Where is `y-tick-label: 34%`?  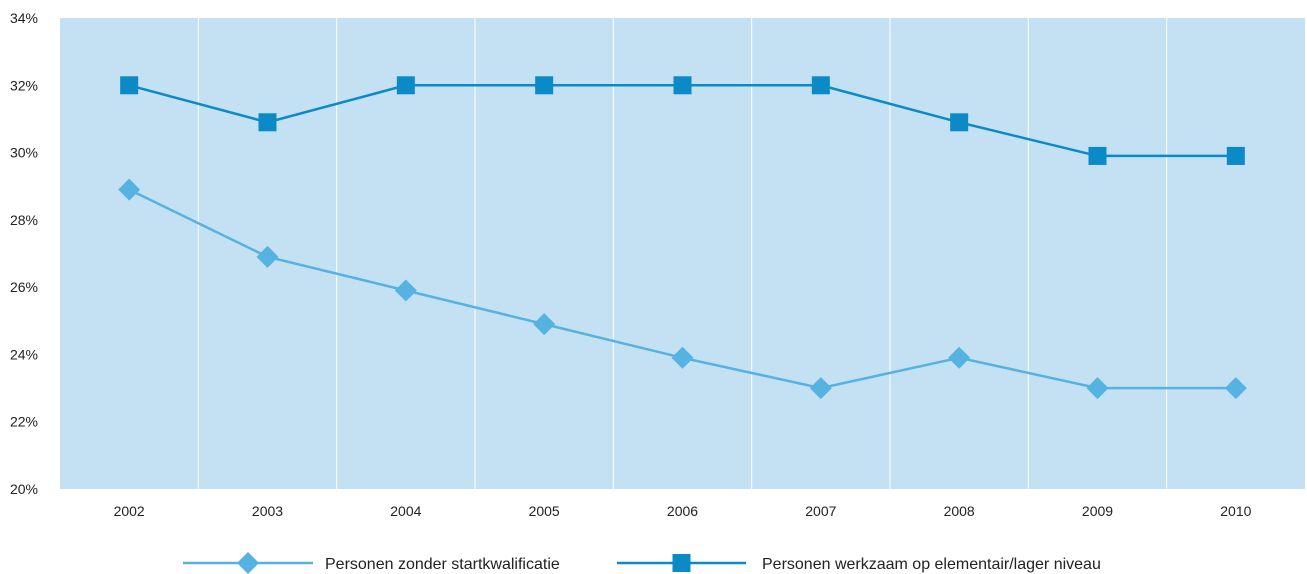 y-tick-label: 34% is located at coordinates (24, 18).